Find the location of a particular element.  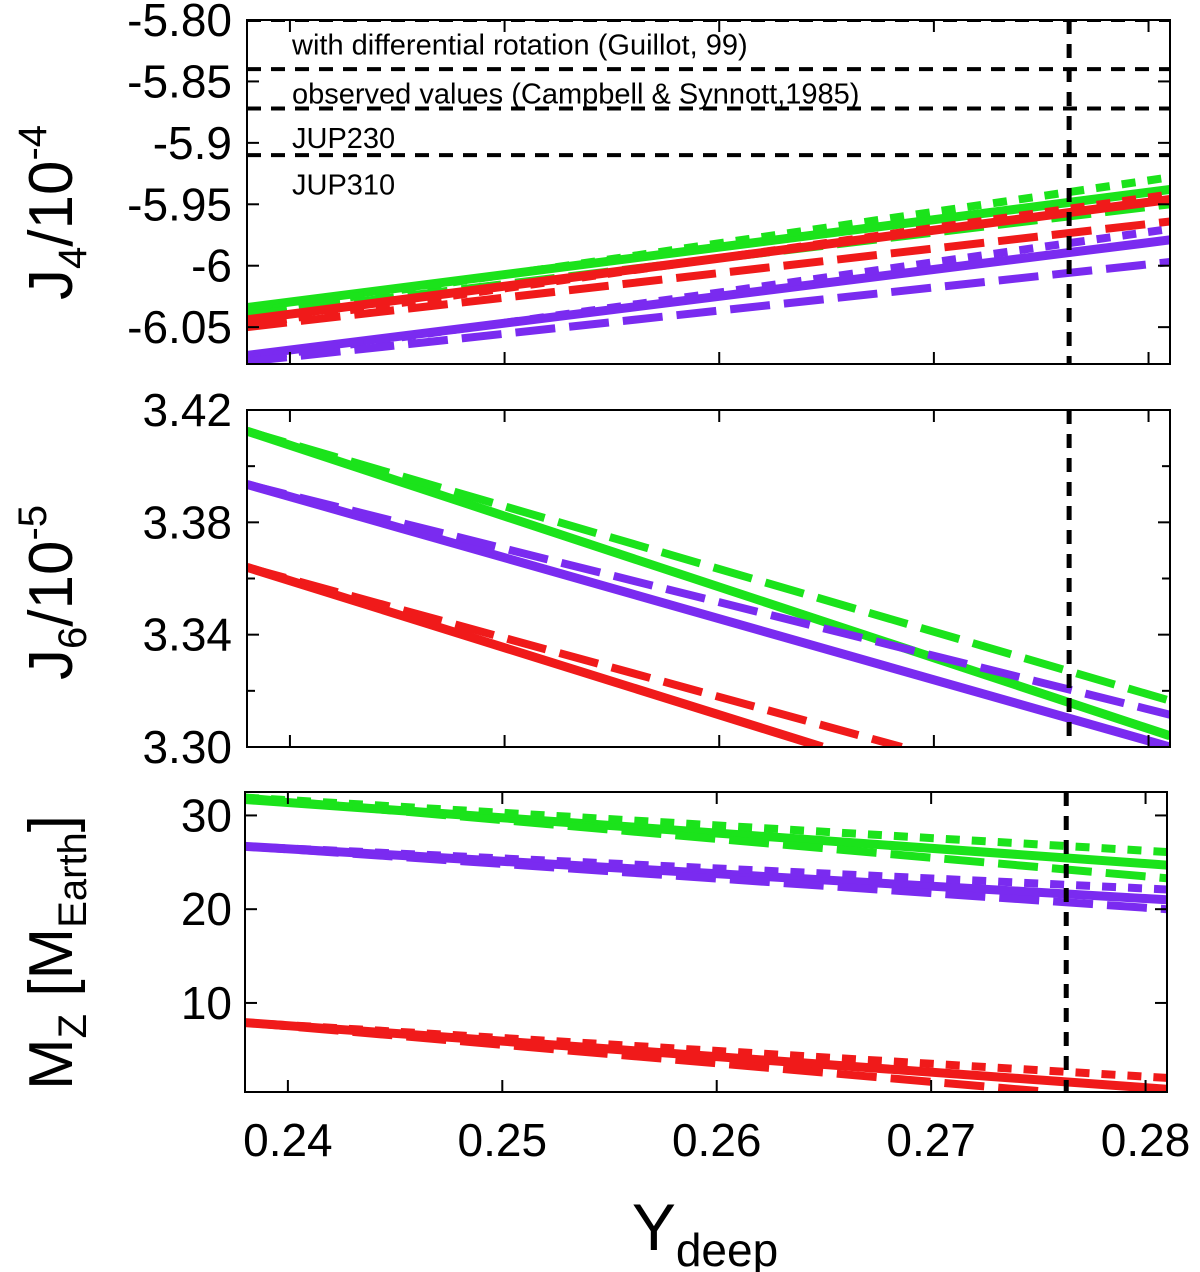

y-tick-label: 3.34 is located at coordinates (187, 635).